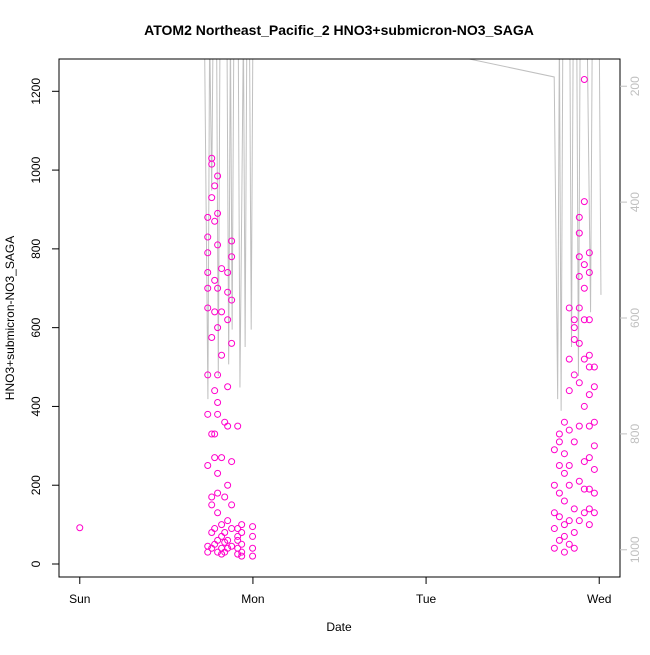 The height and width of the screenshot is (655, 650). I want to click on y-tick-label: 800, so click(36, 249).